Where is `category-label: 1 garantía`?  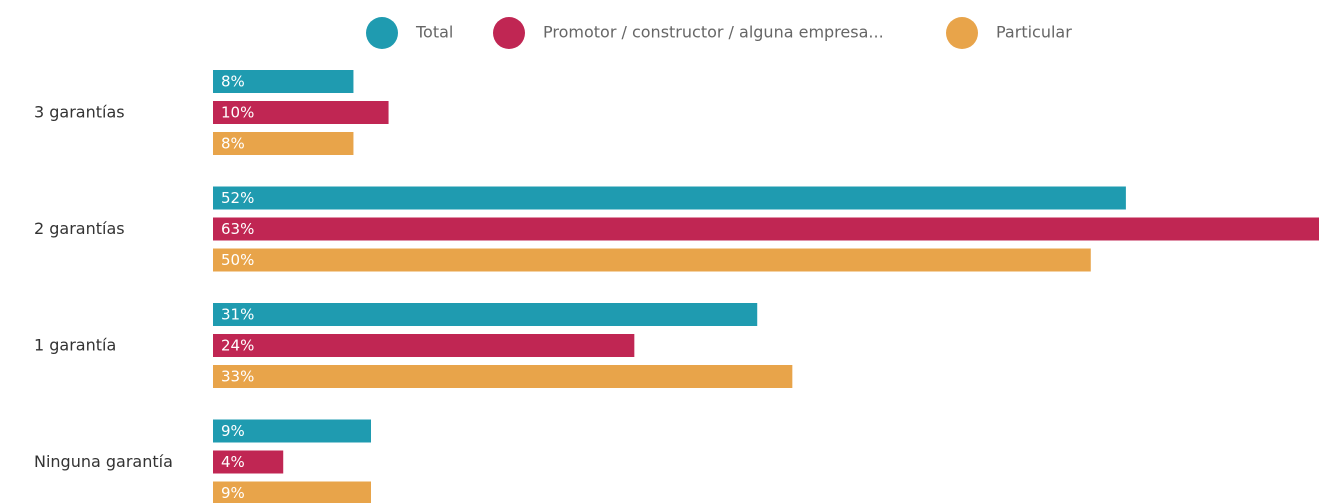 category-label: 1 garantía is located at coordinates (75, 345).